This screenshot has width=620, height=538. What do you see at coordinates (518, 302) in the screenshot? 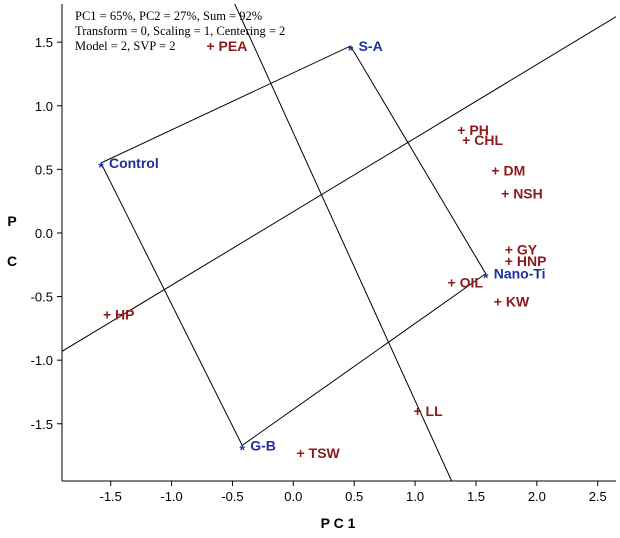
I see `point-label-kw: KW` at bounding box center [518, 302].